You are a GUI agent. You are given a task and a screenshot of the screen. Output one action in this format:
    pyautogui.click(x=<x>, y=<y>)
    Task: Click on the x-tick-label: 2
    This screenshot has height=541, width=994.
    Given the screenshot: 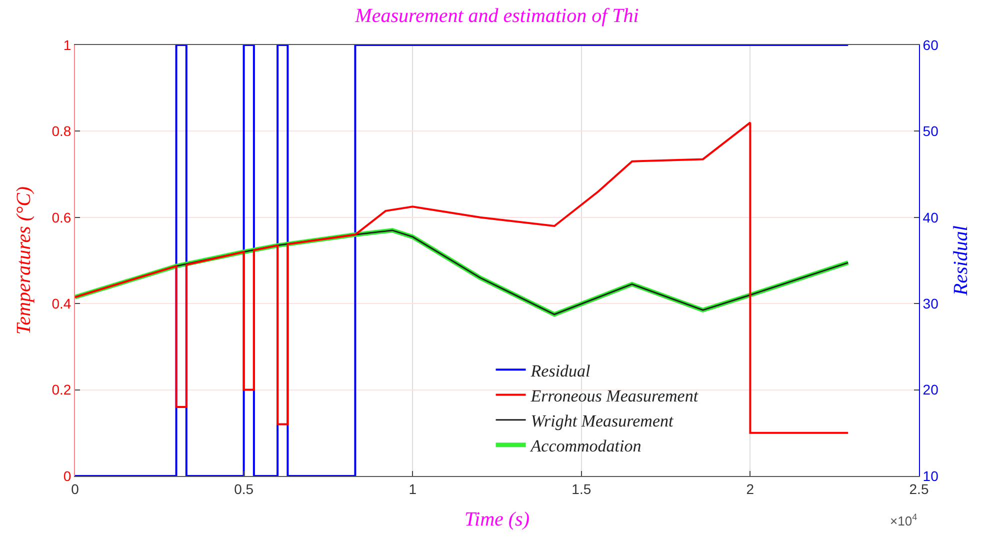 What is the action you would take?
    pyautogui.click(x=750, y=488)
    